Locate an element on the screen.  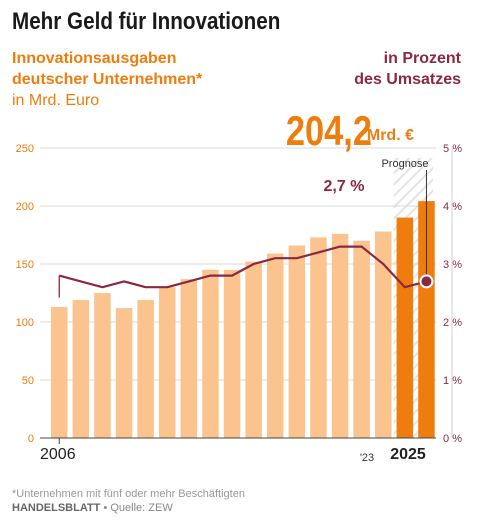
right-tick-label: 3 % is located at coordinates (452, 265).